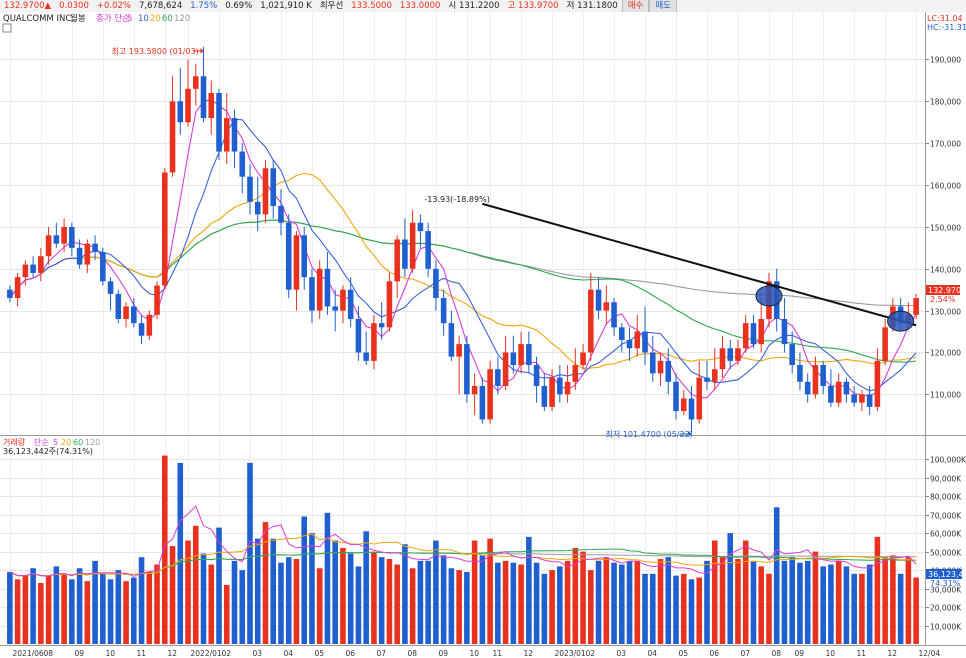 The height and width of the screenshot is (658, 966). I want to click on symbol-title: QUALCOMM INC, so click(37, 19).